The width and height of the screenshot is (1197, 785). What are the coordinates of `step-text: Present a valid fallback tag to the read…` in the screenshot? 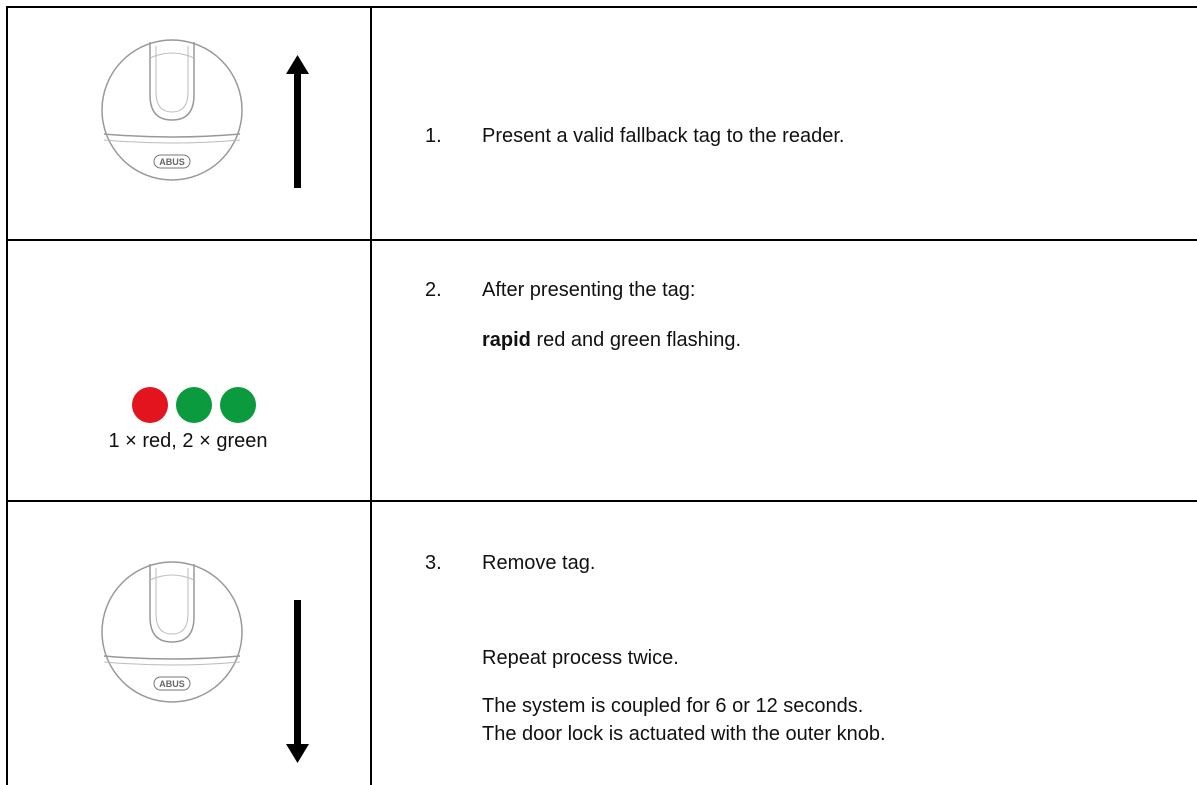 It's located at (663, 136).